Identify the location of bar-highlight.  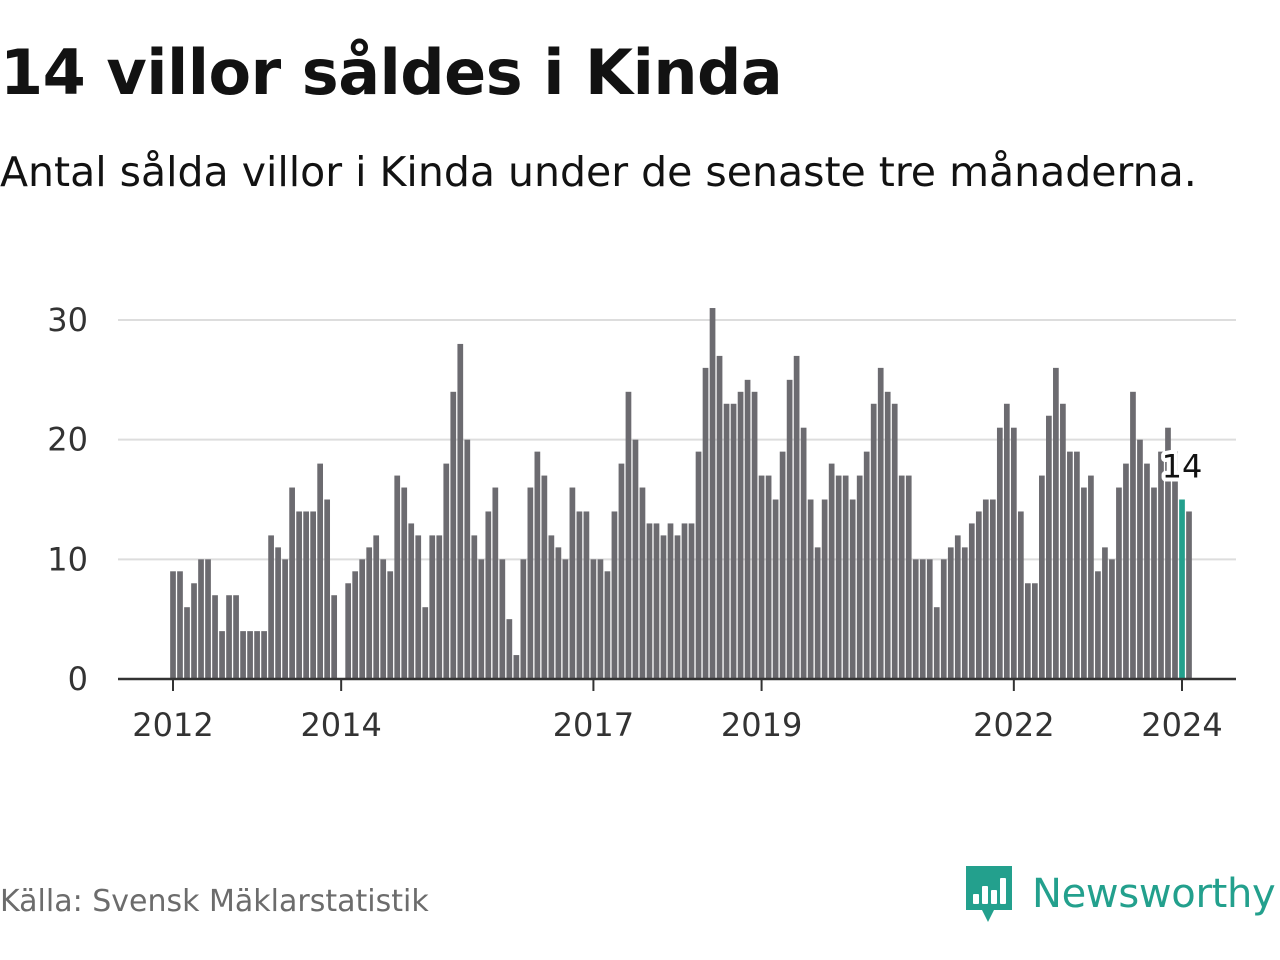
(1182, 589).